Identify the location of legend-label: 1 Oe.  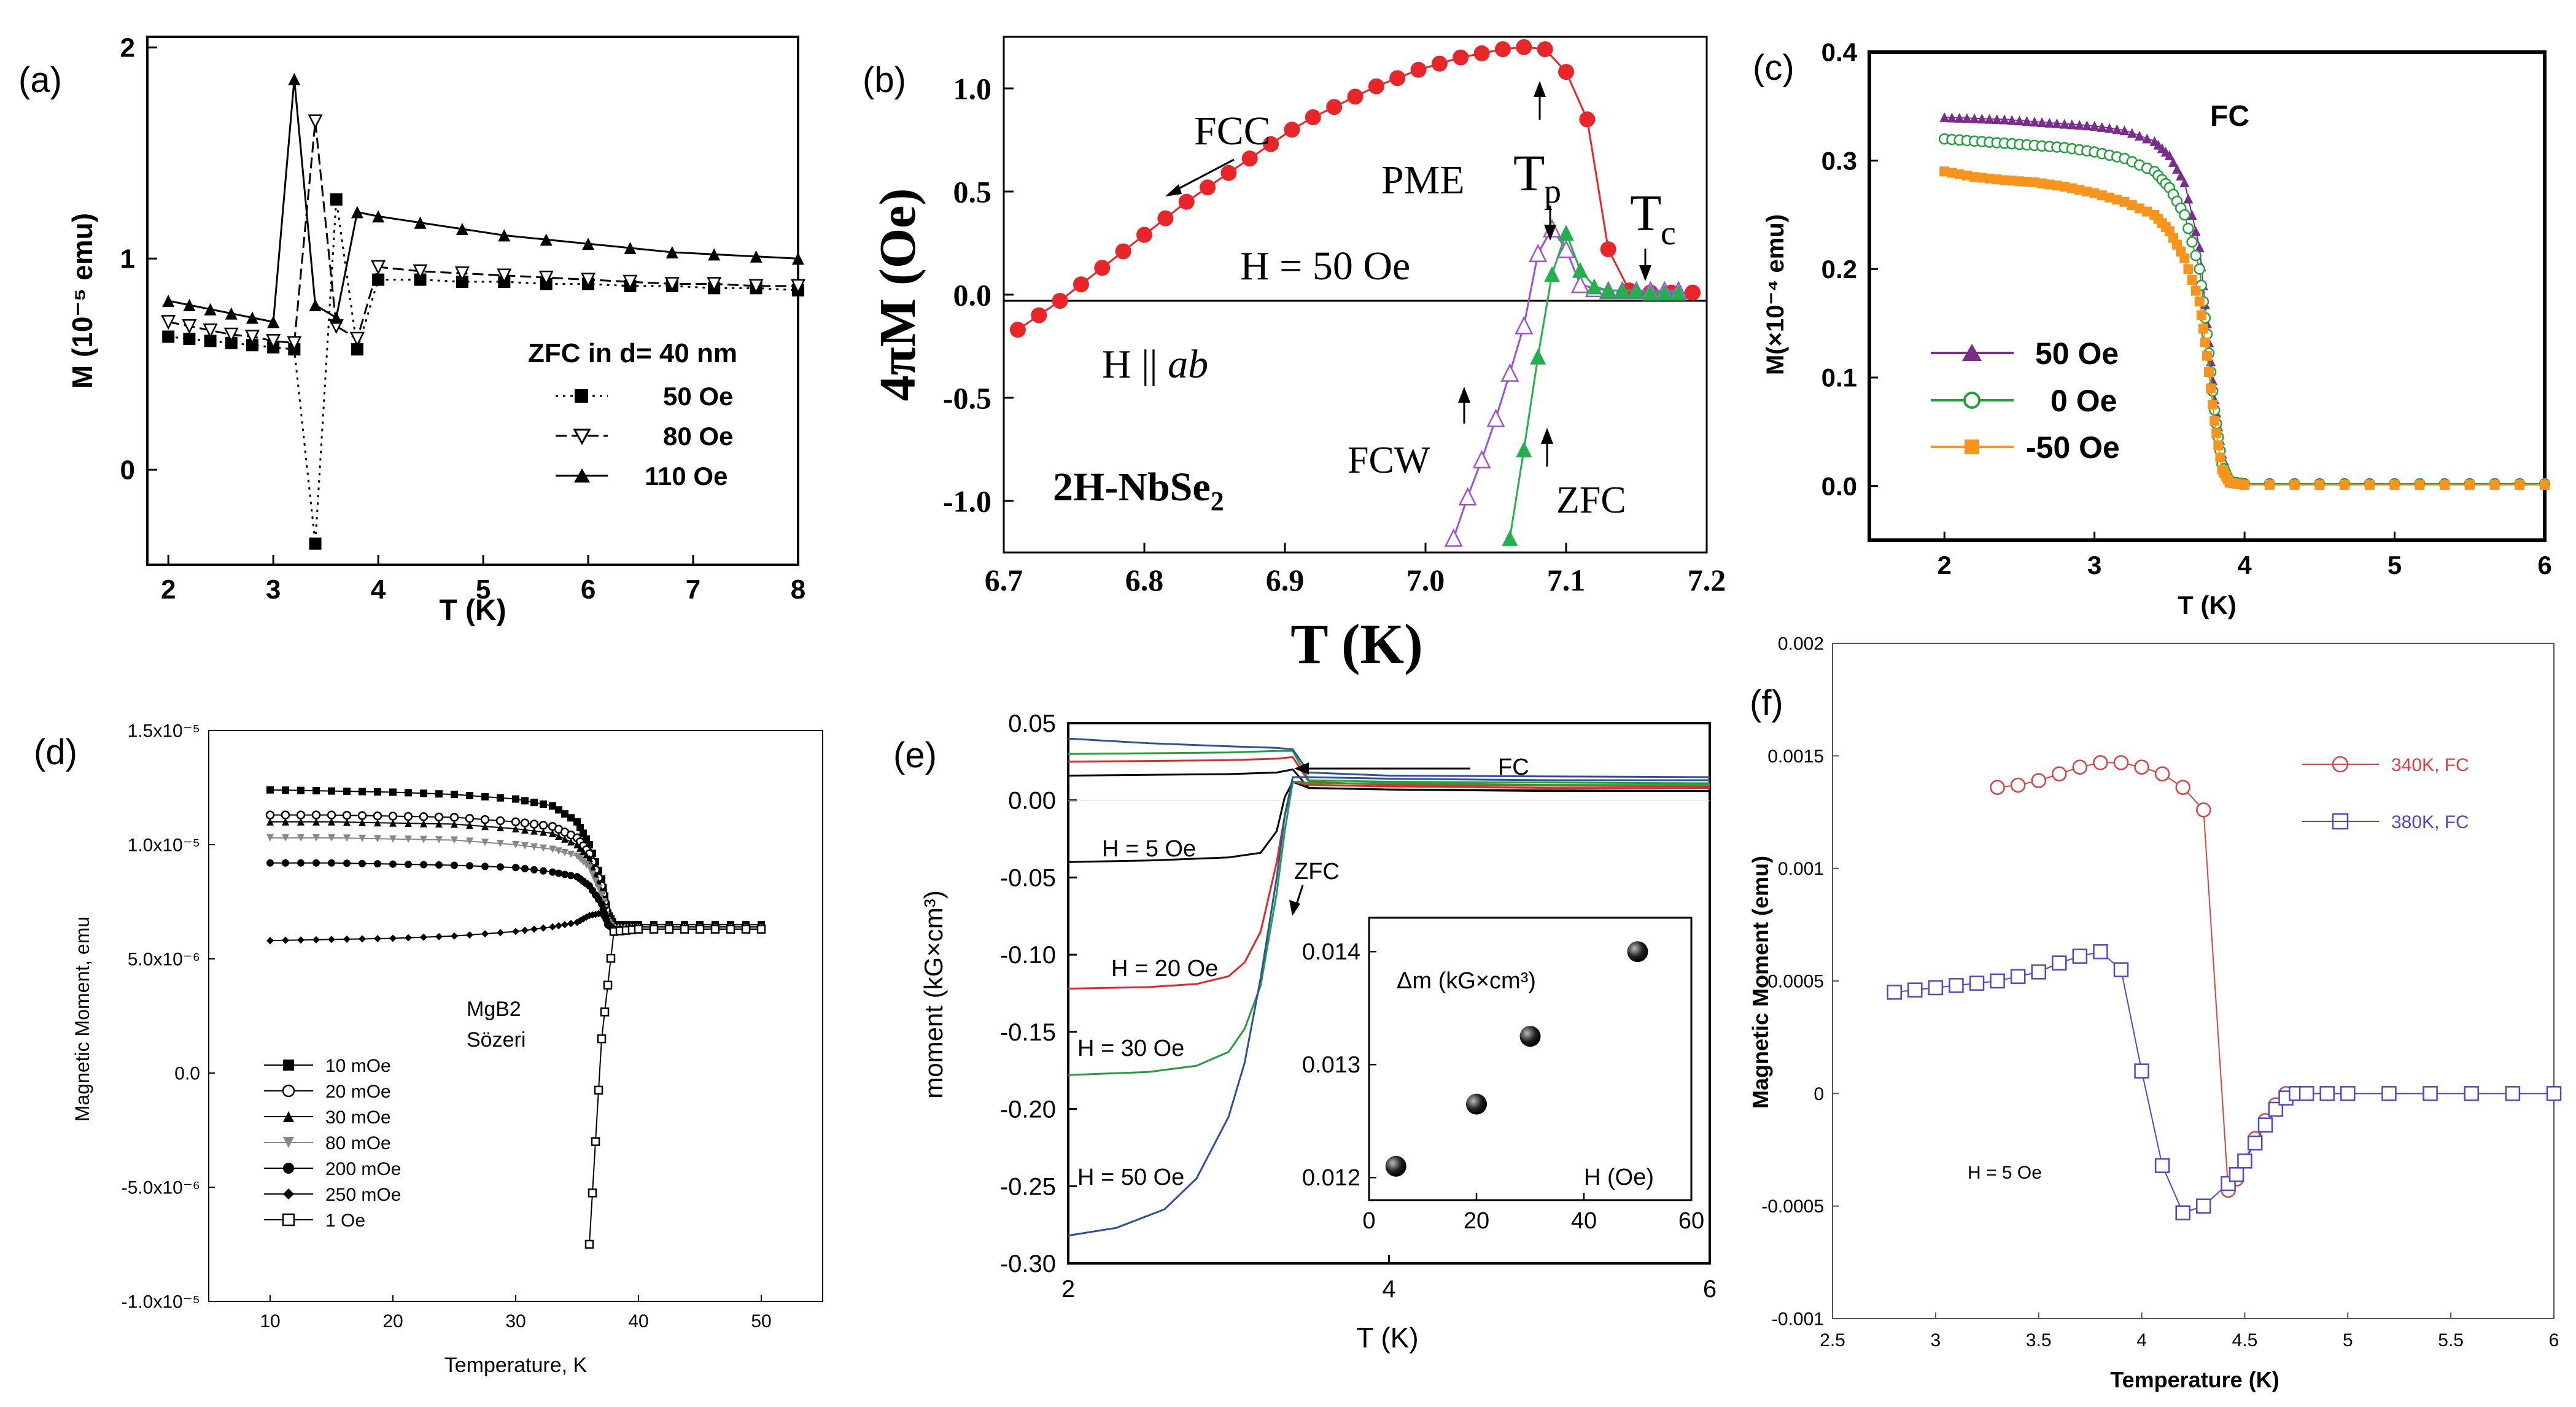
(345, 1221).